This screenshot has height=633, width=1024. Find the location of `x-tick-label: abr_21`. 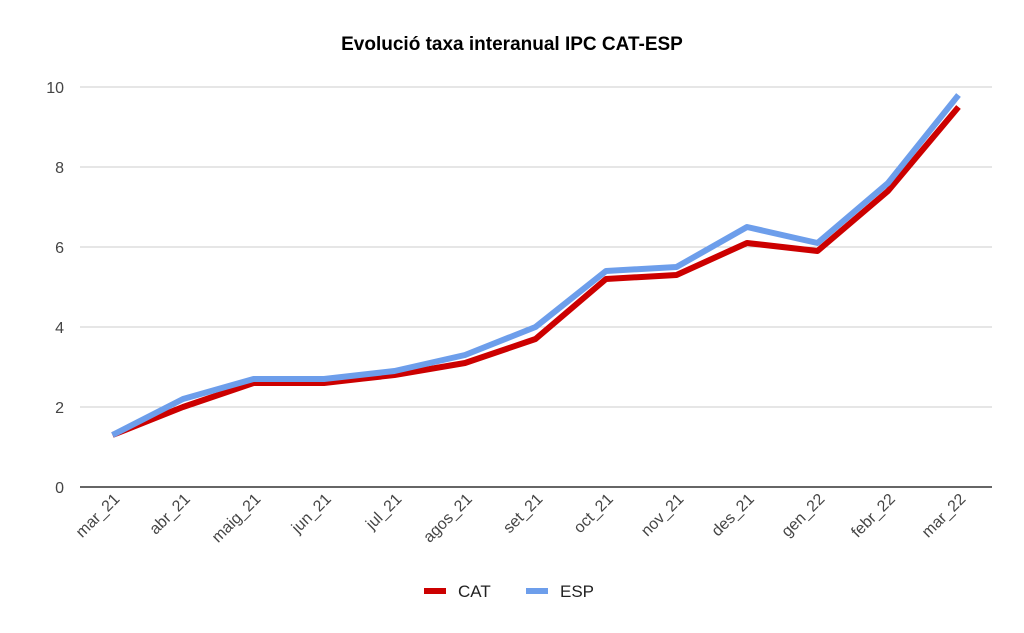

x-tick-label: abr_21 is located at coordinates (170, 514).